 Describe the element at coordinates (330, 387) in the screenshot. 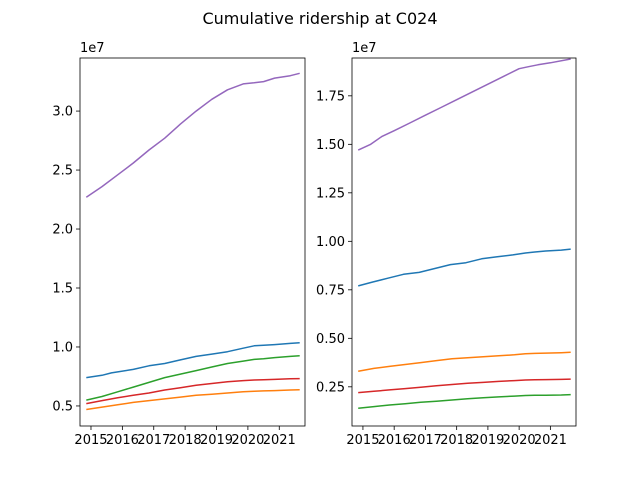

I see `y-tick-label: 0.25` at that location.